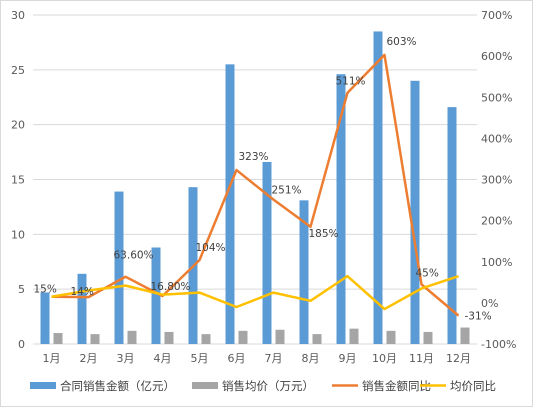  Describe the element at coordinates (211, 248) in the screenshot. I see `data-label: 104%` at that location.